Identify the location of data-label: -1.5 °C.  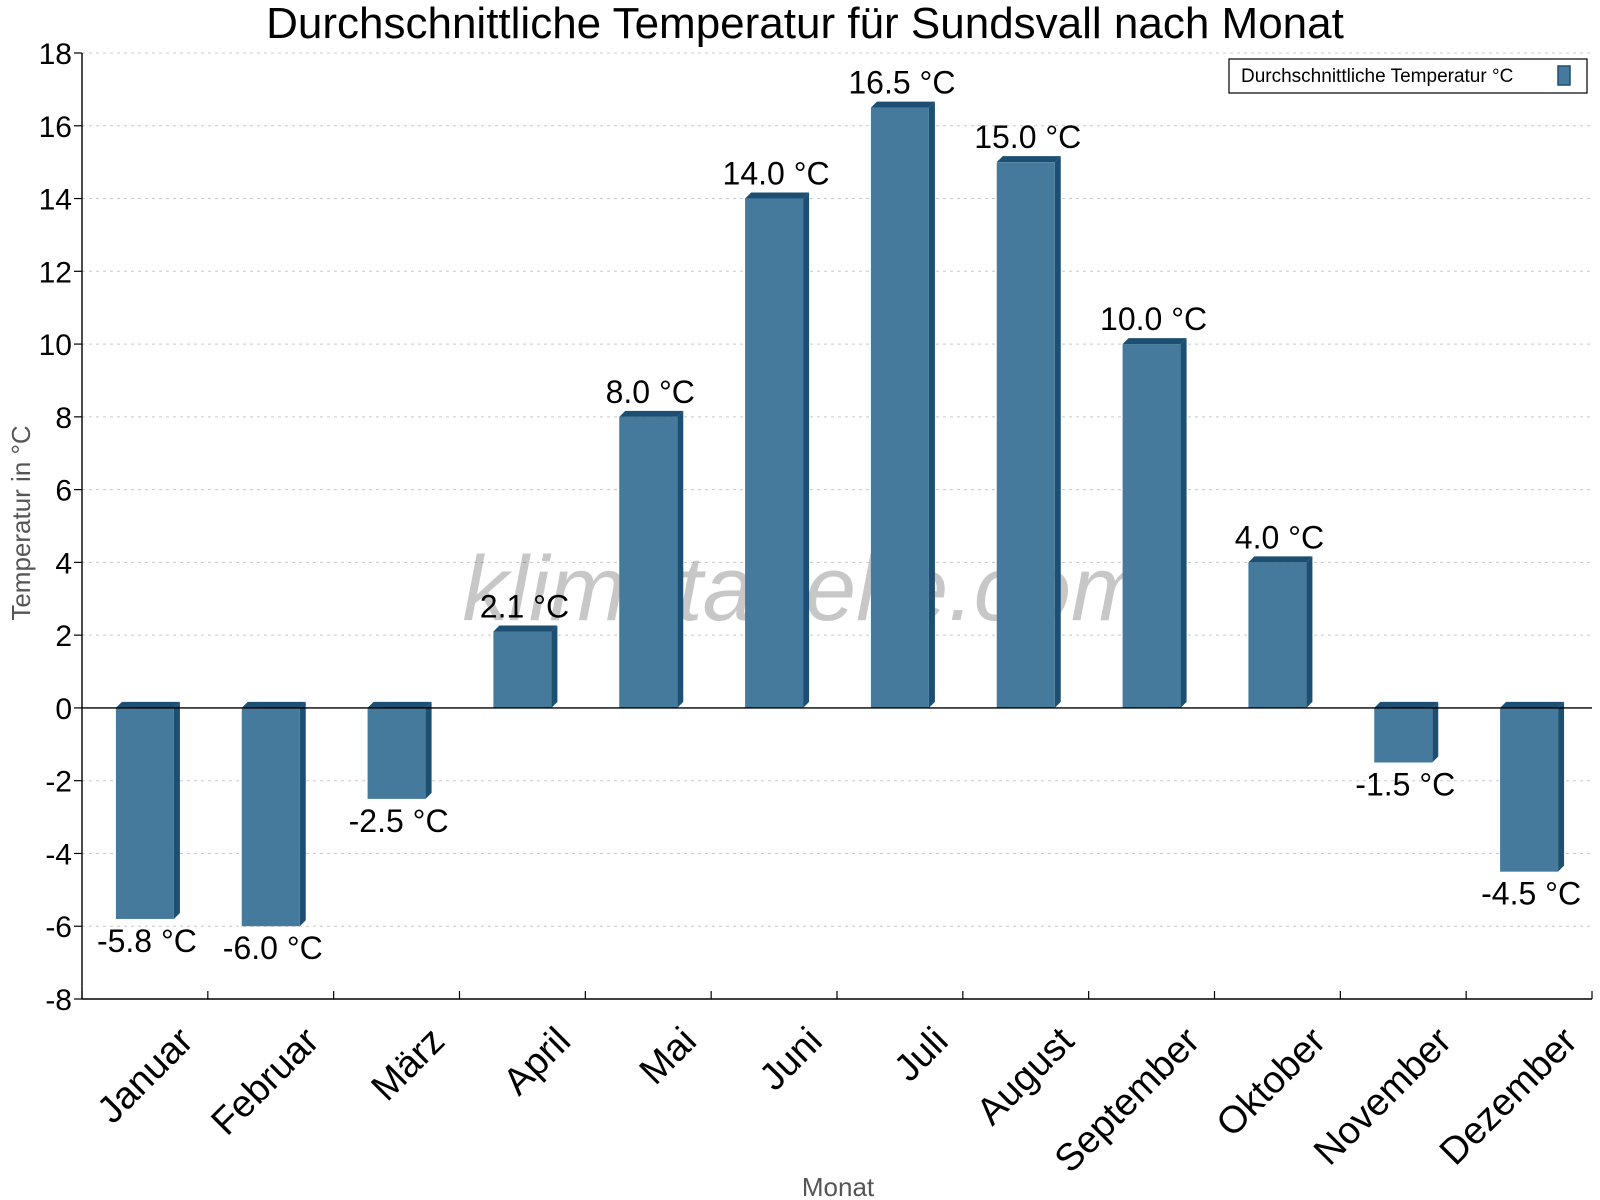
(1405, 785).